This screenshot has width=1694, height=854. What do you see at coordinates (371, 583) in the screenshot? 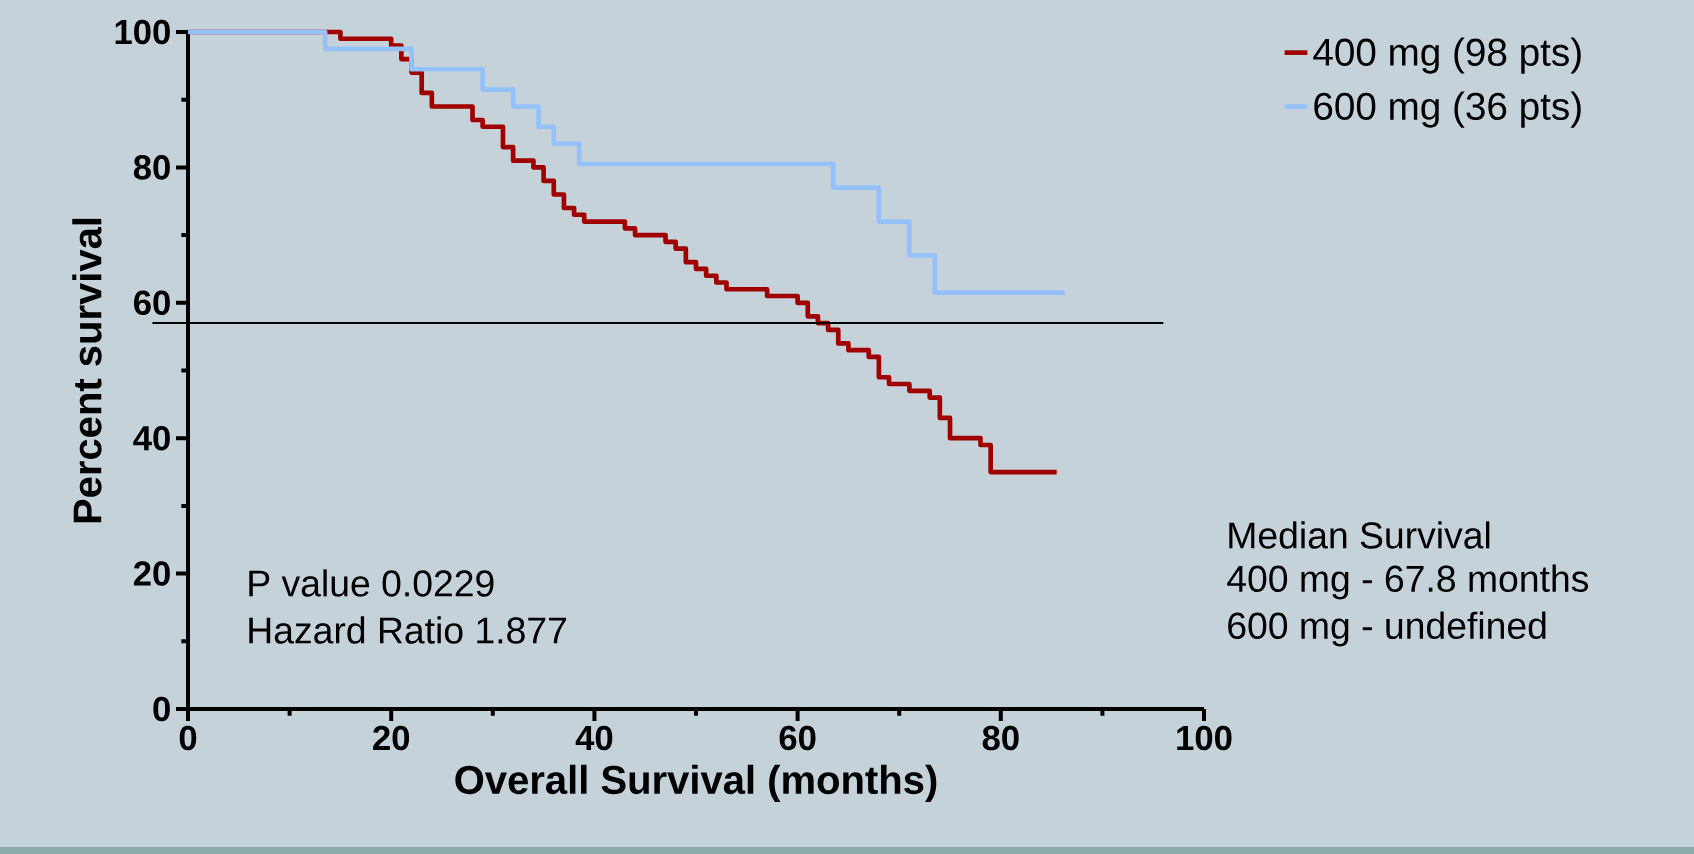
I see `annotation: P value 0.0229` at bounding box center [371, 583].